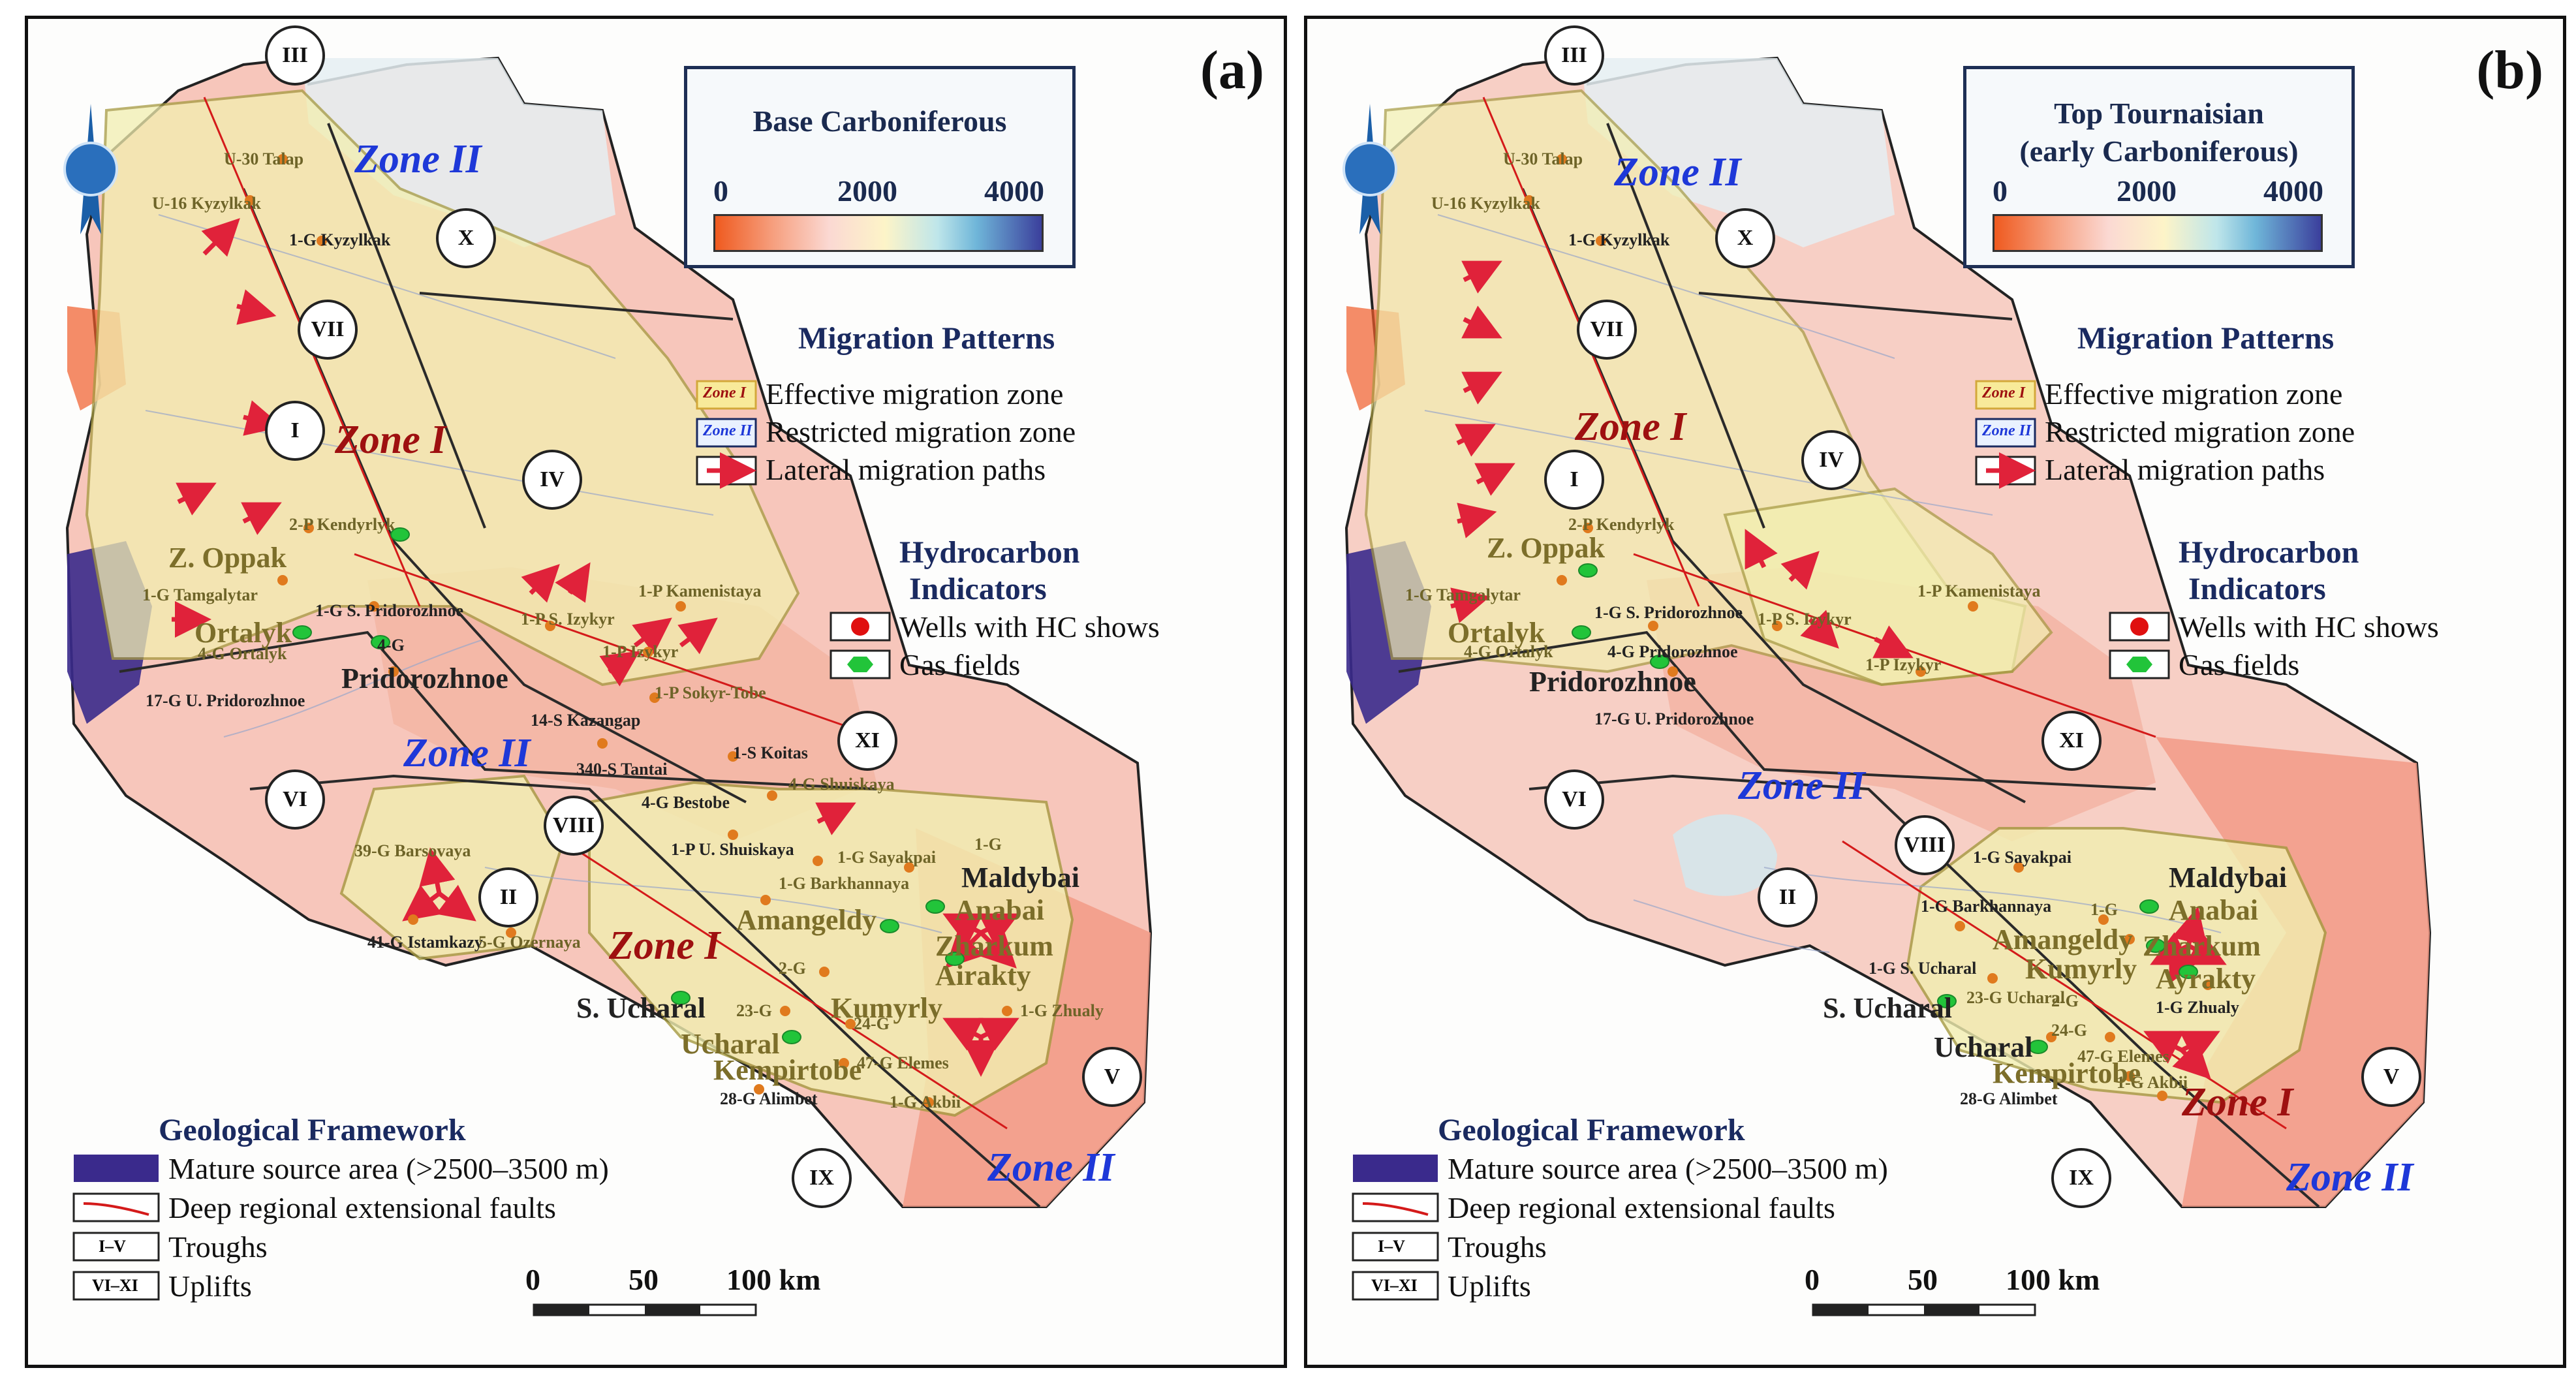 This screenshot has width=2576, height=1383. Describe the element at coordinates (2158, 233) in the screenshot. I see `colorbar-gradient-b` at that location.